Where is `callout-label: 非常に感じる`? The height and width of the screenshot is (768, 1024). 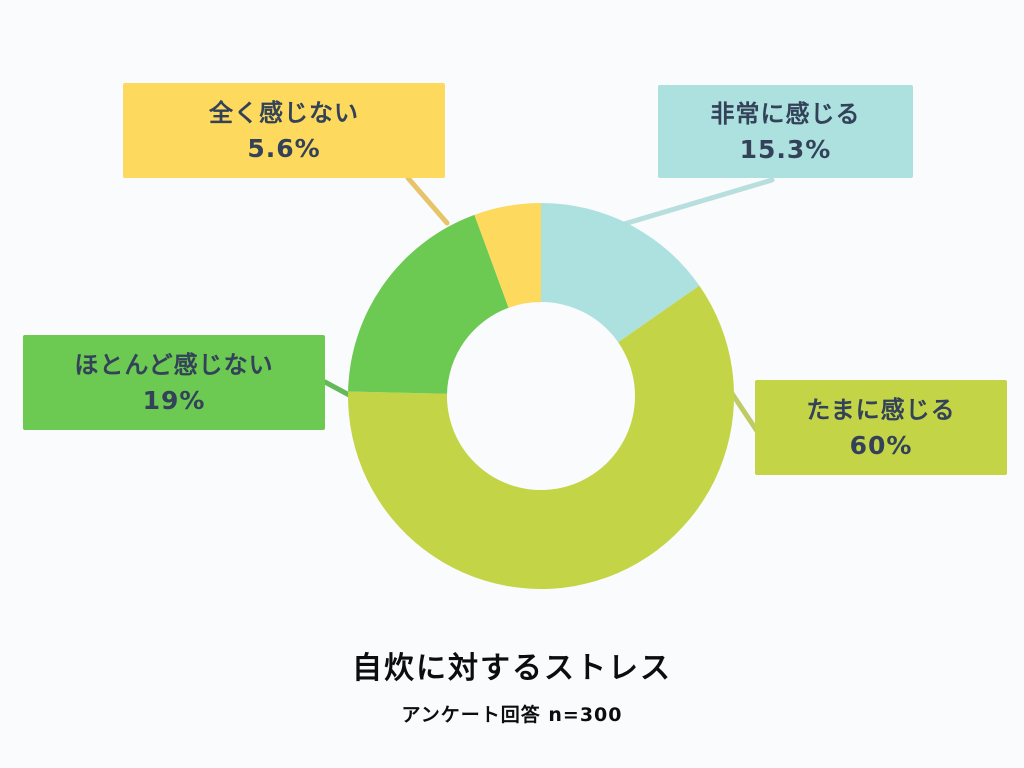
callout-label: 非常に感じる is located at coordinates (785, 113).